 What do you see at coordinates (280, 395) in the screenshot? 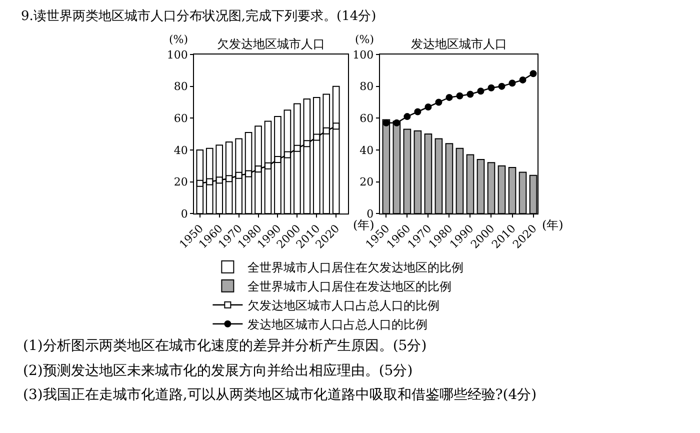
I see `text: (3)我国正在走城市化道路,可以从两类地区城市化道路中吸取和借鉴哪些经验?(4分)` at bounding box center [280, 395].